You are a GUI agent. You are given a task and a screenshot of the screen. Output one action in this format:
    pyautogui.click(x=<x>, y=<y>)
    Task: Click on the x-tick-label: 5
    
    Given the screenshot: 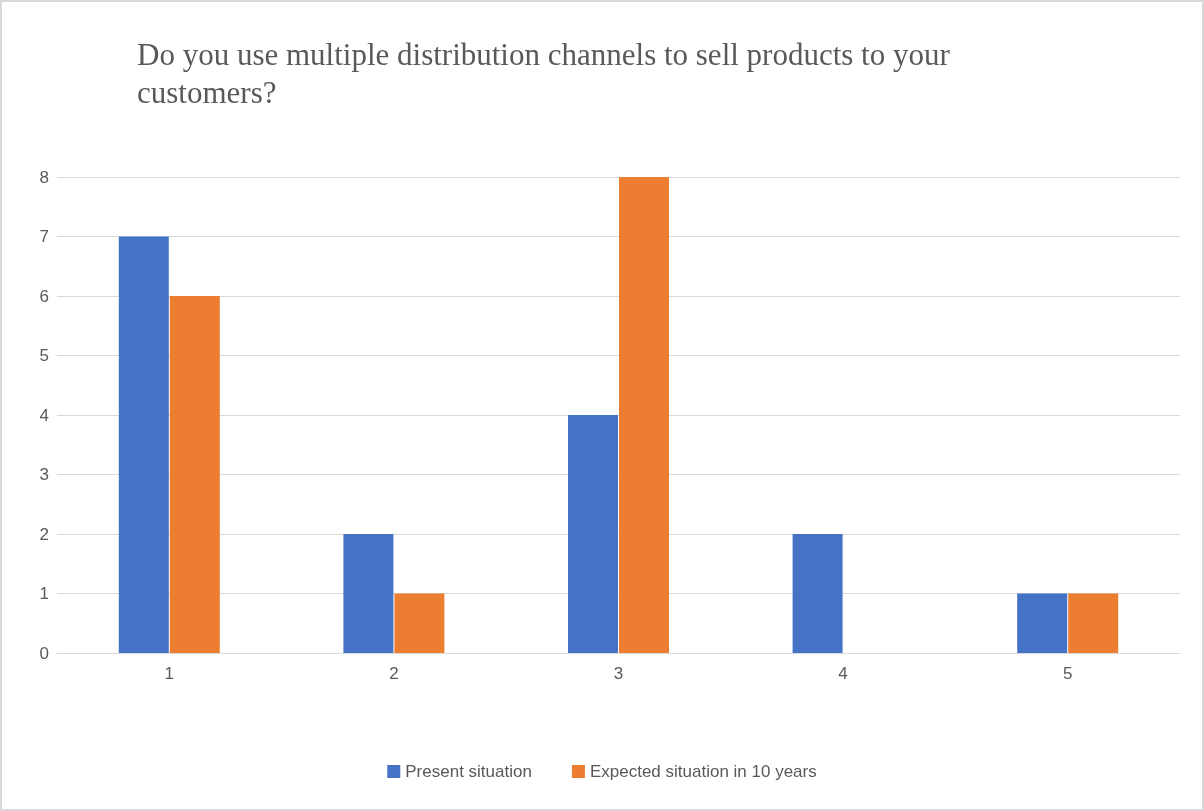 What is the action you would take?
    pyautogui.click(x=1067, y=673)
    